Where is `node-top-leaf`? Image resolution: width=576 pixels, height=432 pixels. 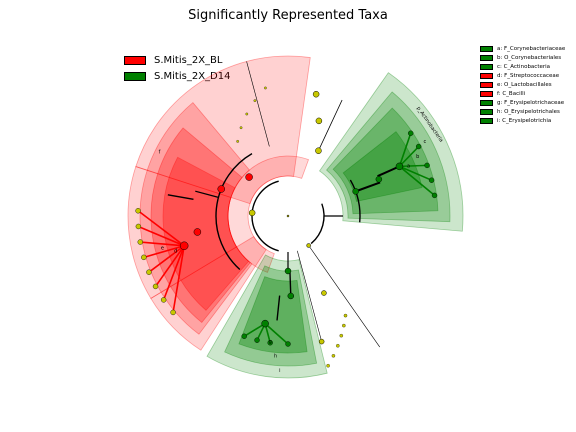 node-top-leaf is located at coordinates (316, 94).